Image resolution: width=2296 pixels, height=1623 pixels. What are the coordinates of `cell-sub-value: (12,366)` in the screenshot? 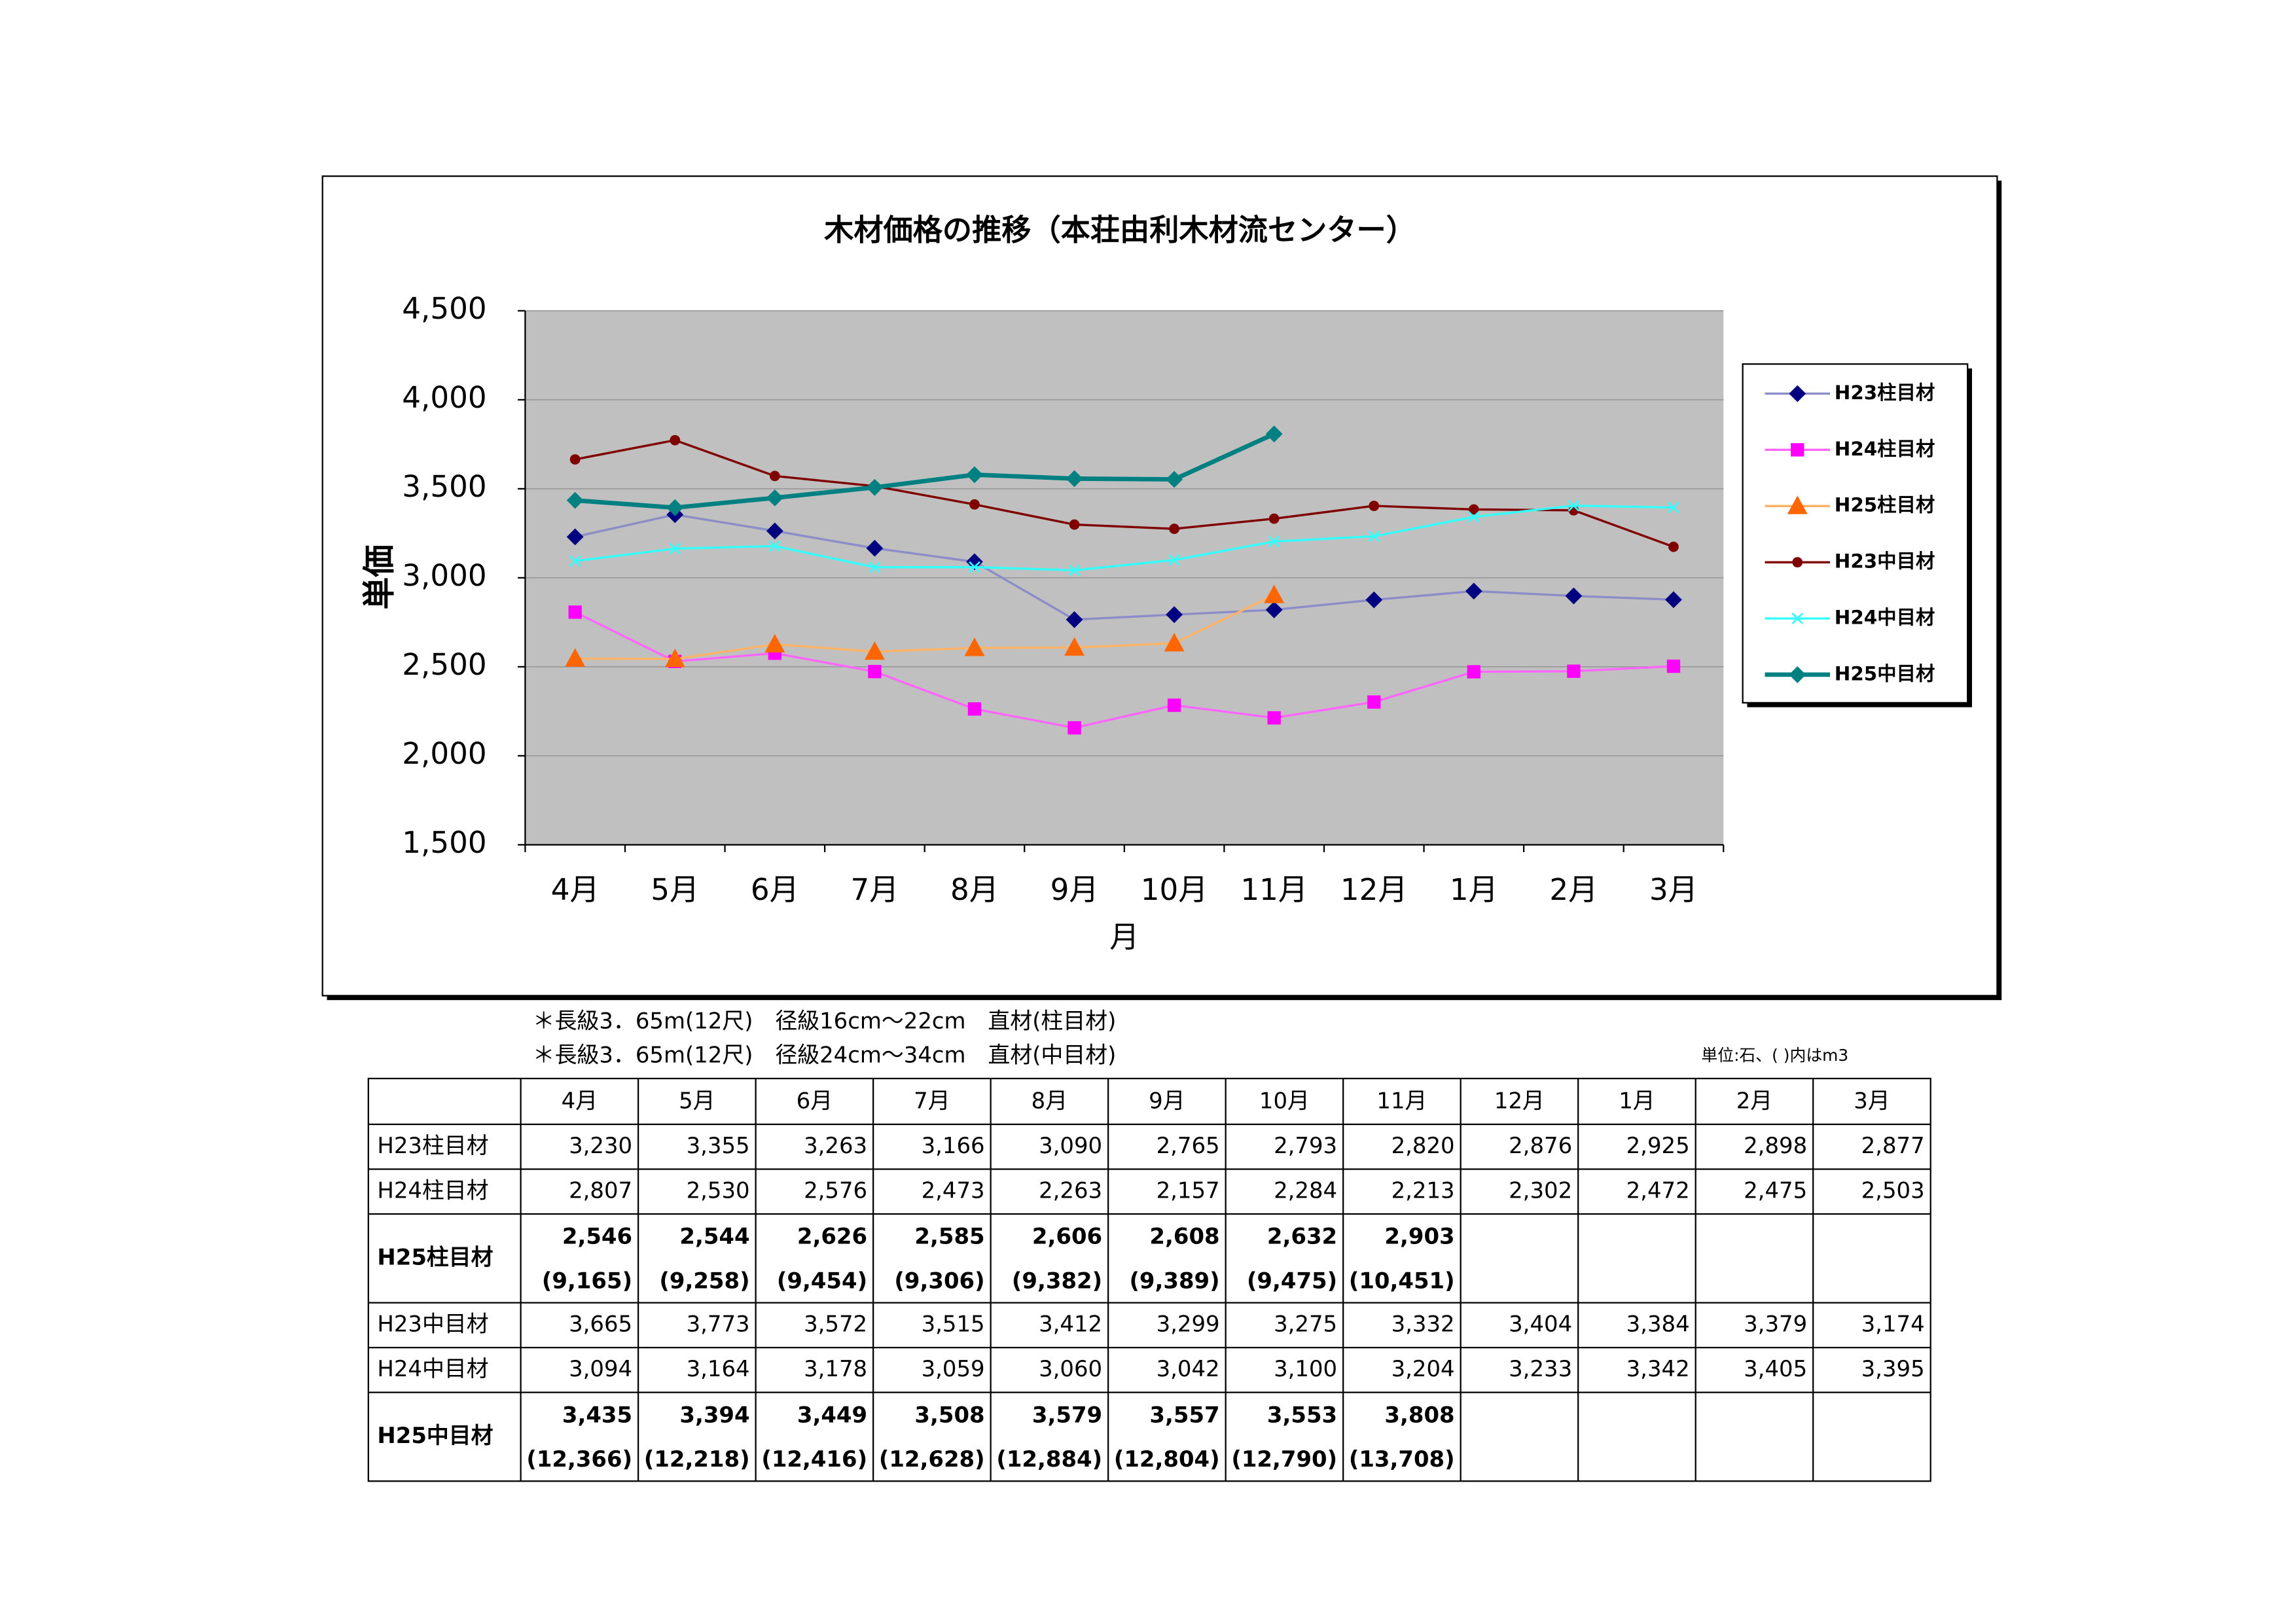 It's located at (579, 1459).